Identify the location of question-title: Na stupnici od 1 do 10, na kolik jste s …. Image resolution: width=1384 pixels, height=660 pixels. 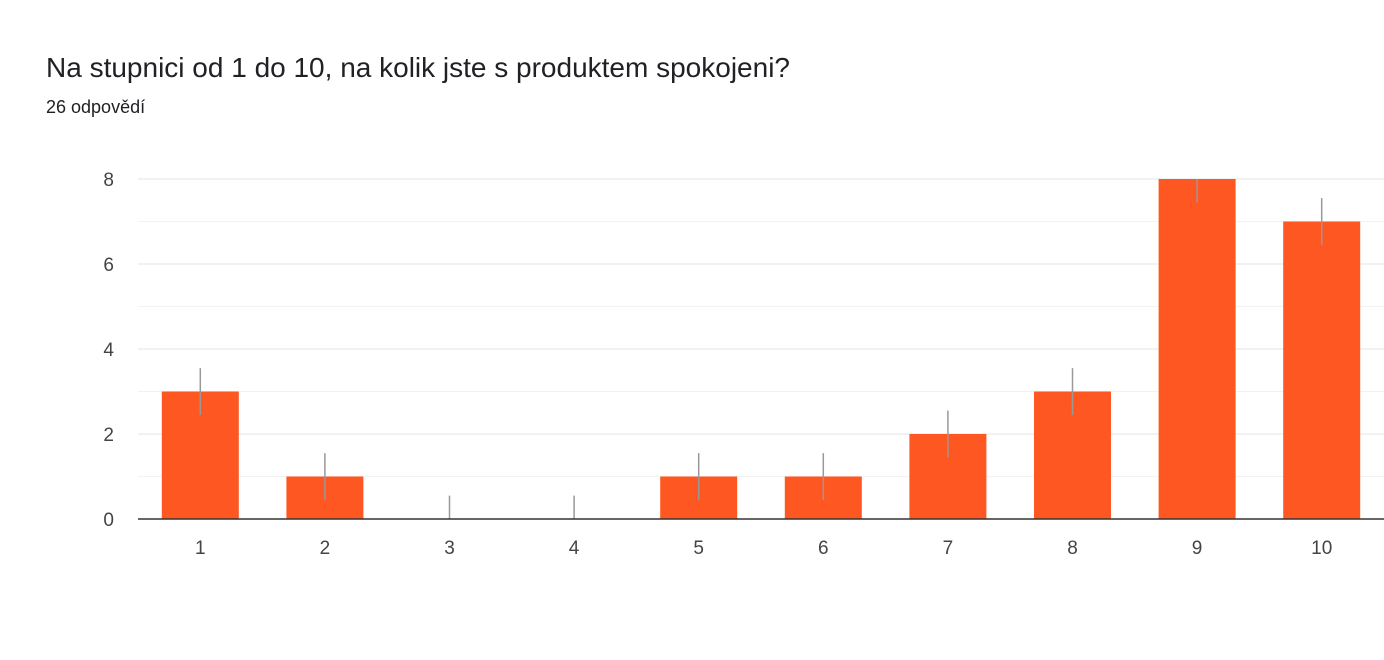
(418, 67).